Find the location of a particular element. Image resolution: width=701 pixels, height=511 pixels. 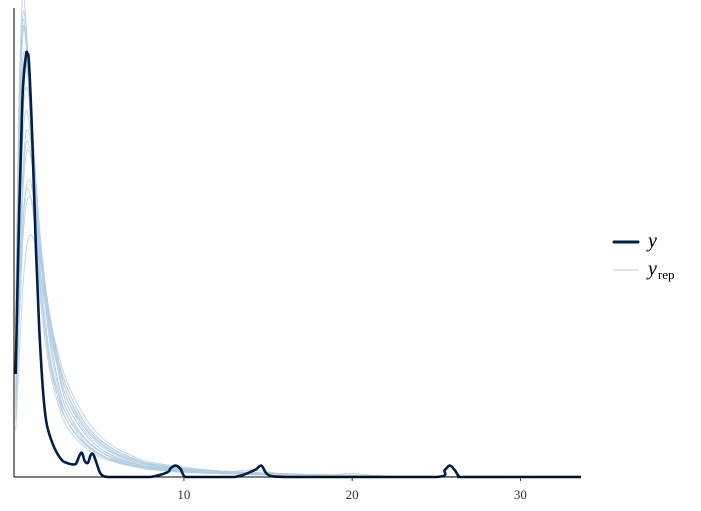

x-axis-ticks: 10 20 30 is located at coordinates (352, 489).